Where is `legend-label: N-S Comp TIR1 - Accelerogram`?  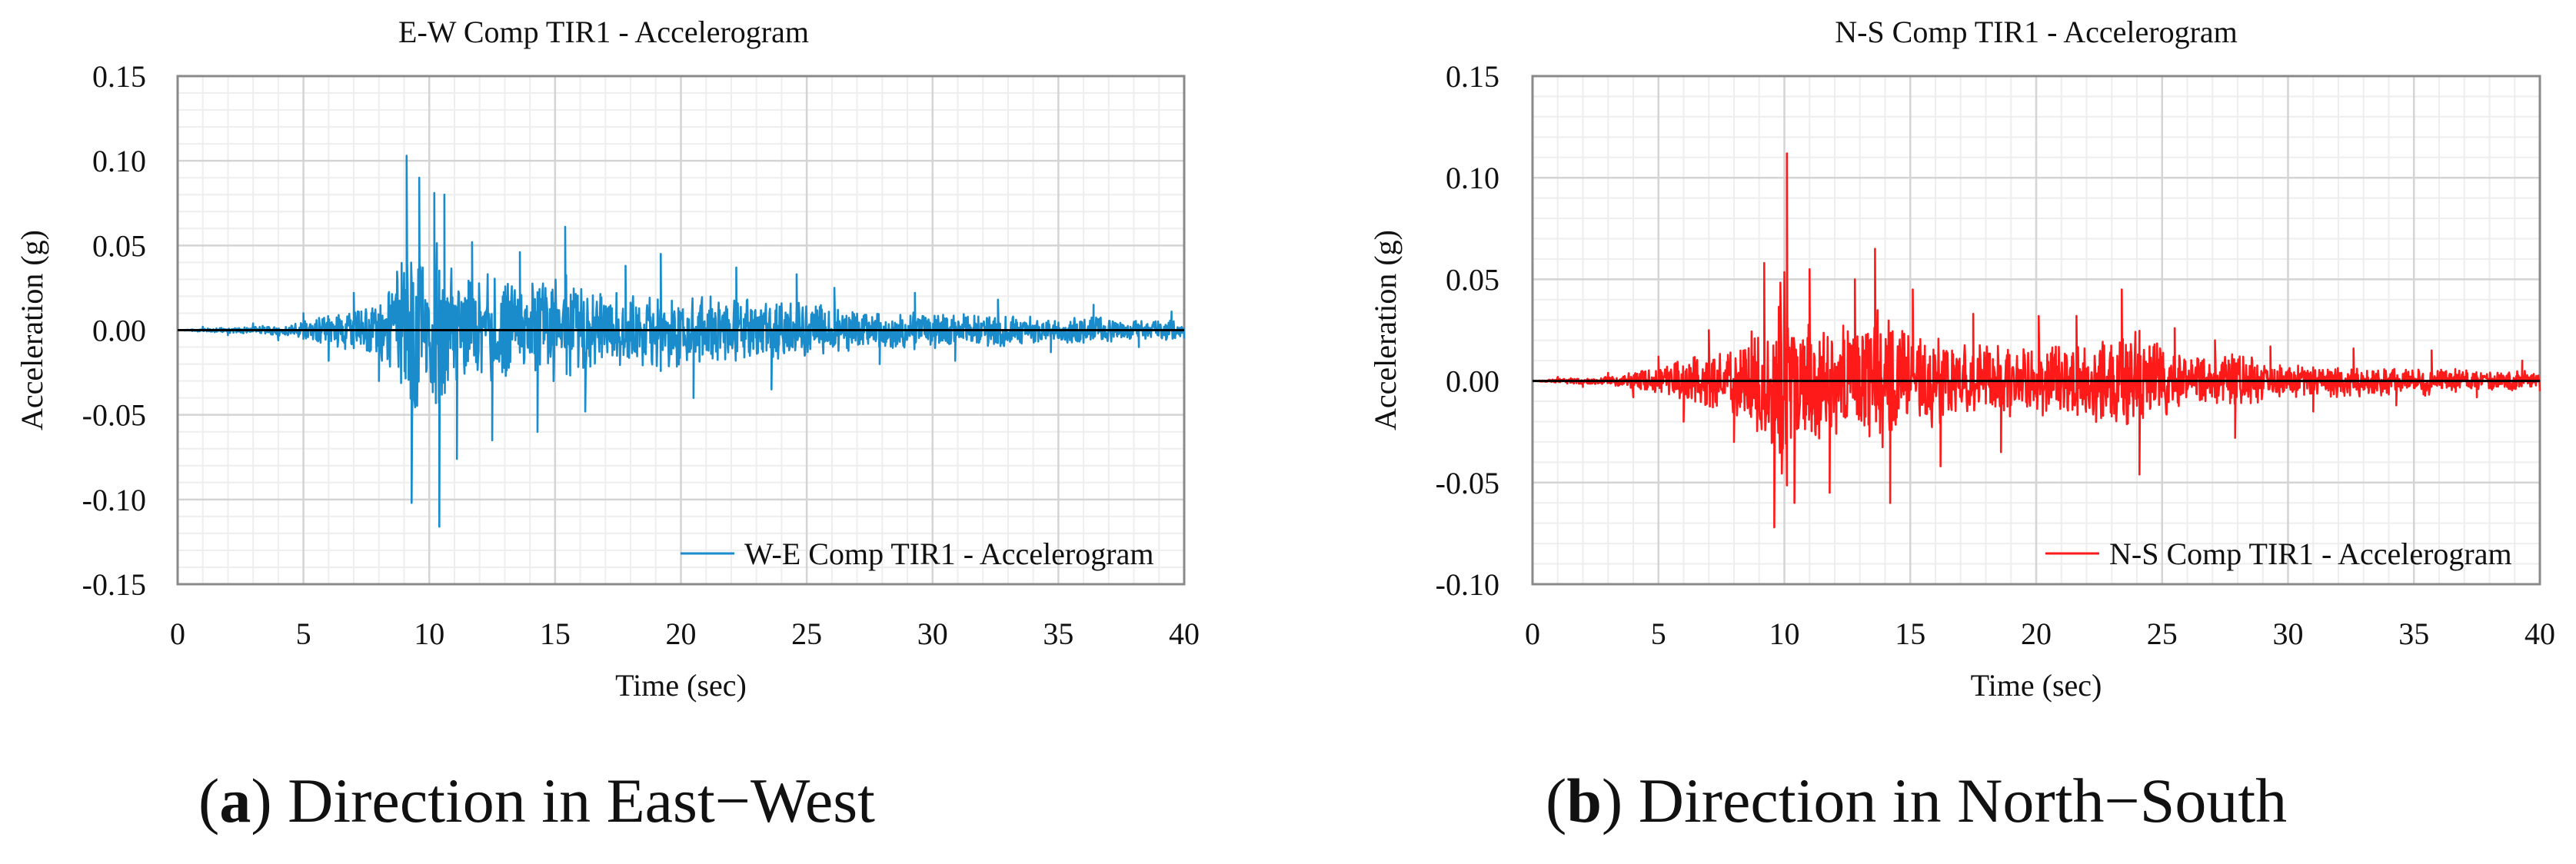 legend-label: N-S Comp TIR1 - Accelerogram is located at coordinates (2310, 554).